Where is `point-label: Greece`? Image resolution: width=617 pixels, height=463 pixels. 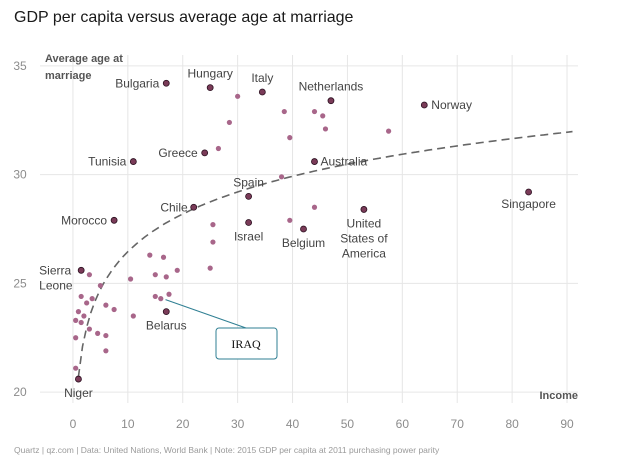 point-label: Greece is located at coordinates (178, 153).